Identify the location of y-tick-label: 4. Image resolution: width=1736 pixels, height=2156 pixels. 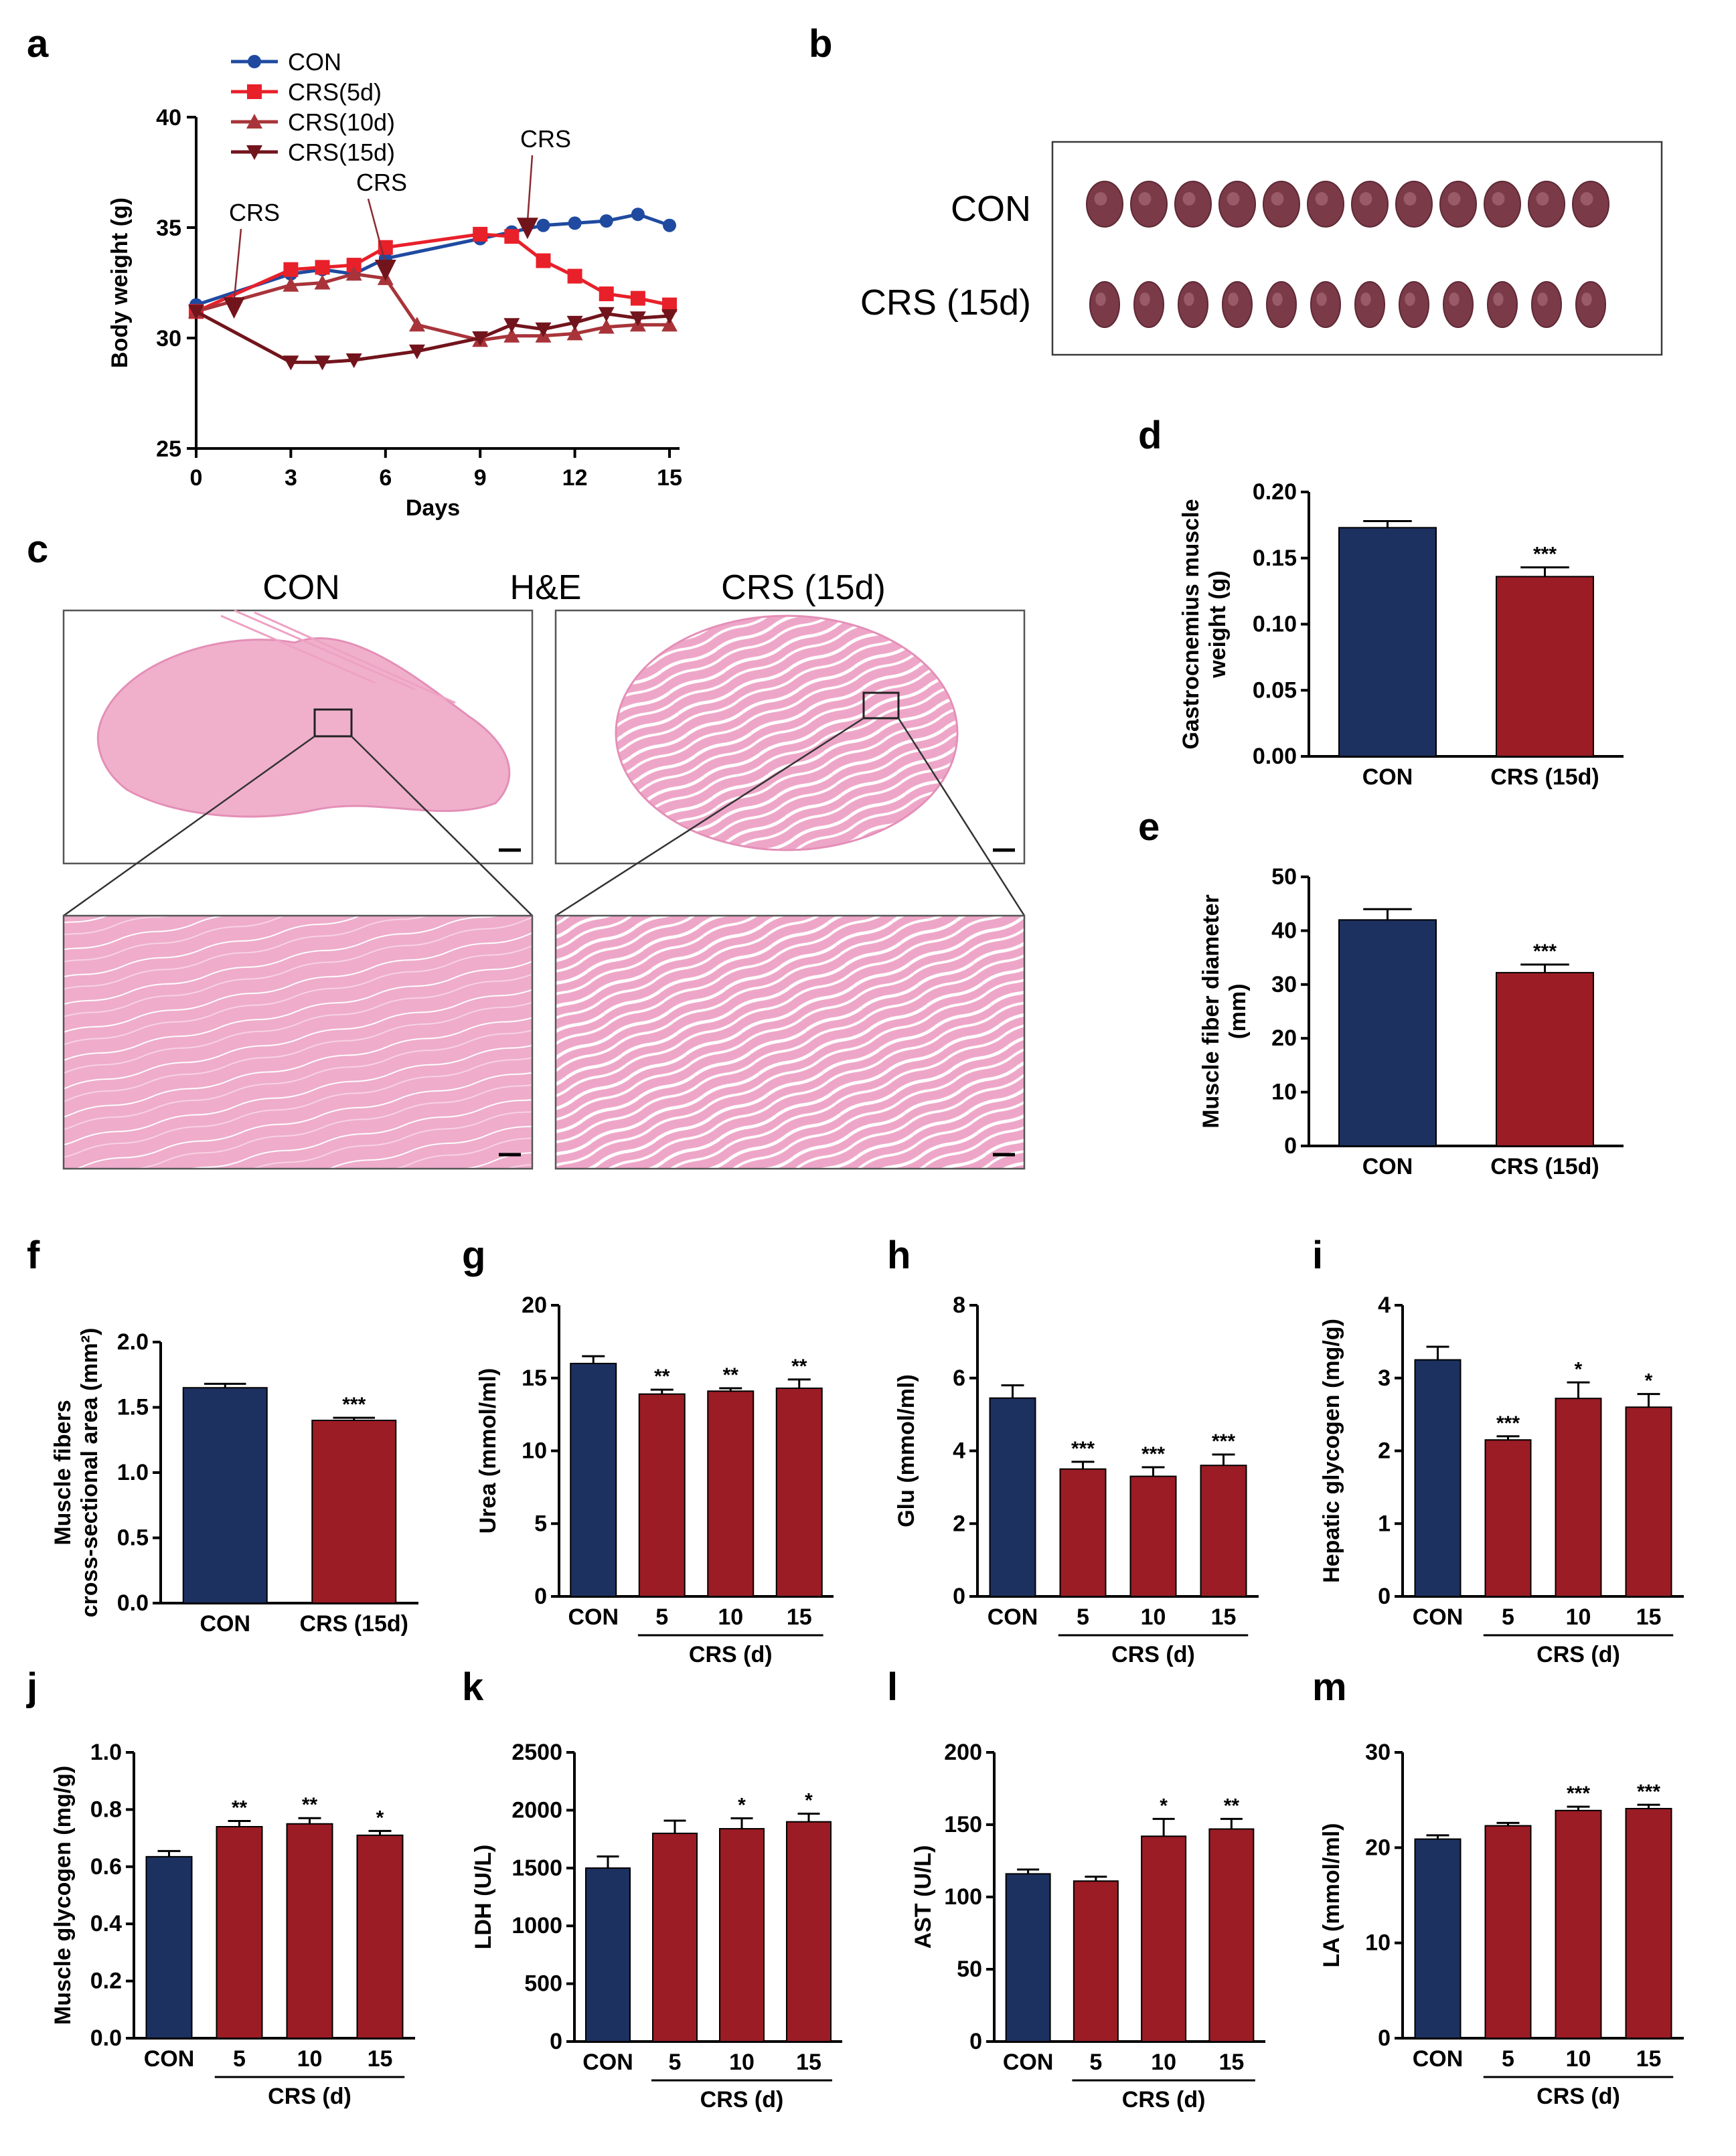
(1384, 1305).